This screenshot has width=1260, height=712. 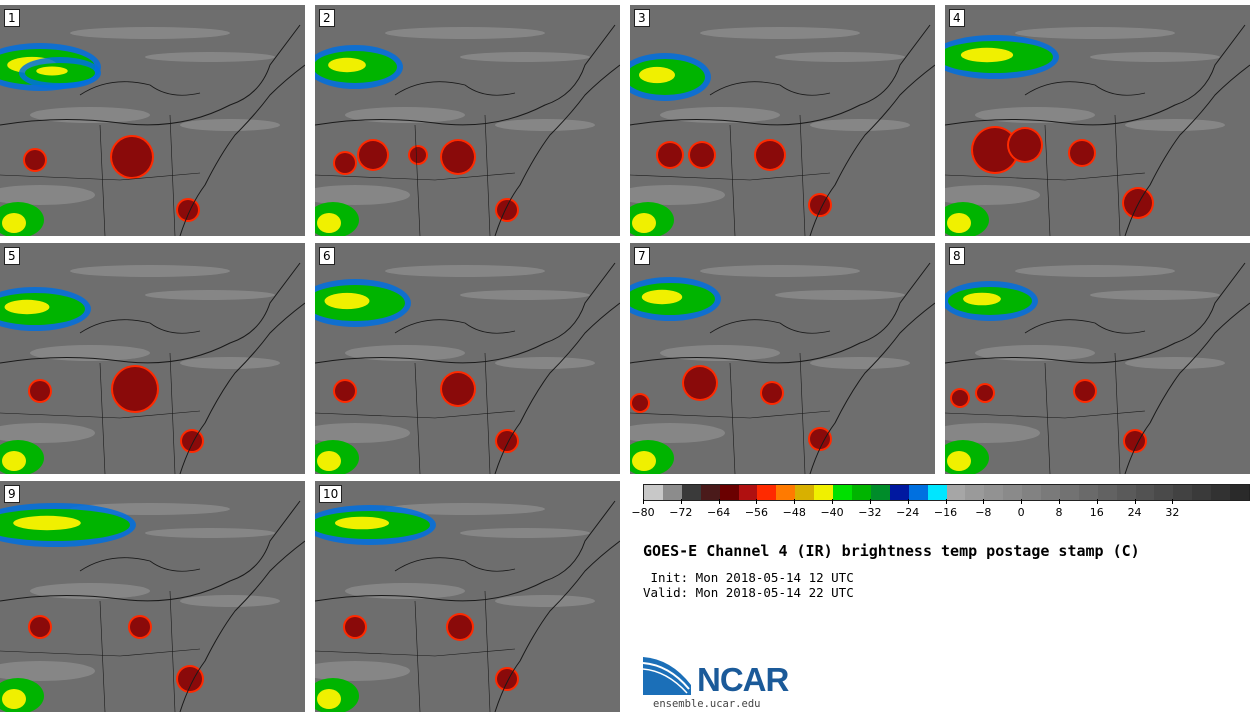 What do you see at coordinates (327, 18) in the screenshot?
I see `panel-label: 2` at bounding box center [327, 18].